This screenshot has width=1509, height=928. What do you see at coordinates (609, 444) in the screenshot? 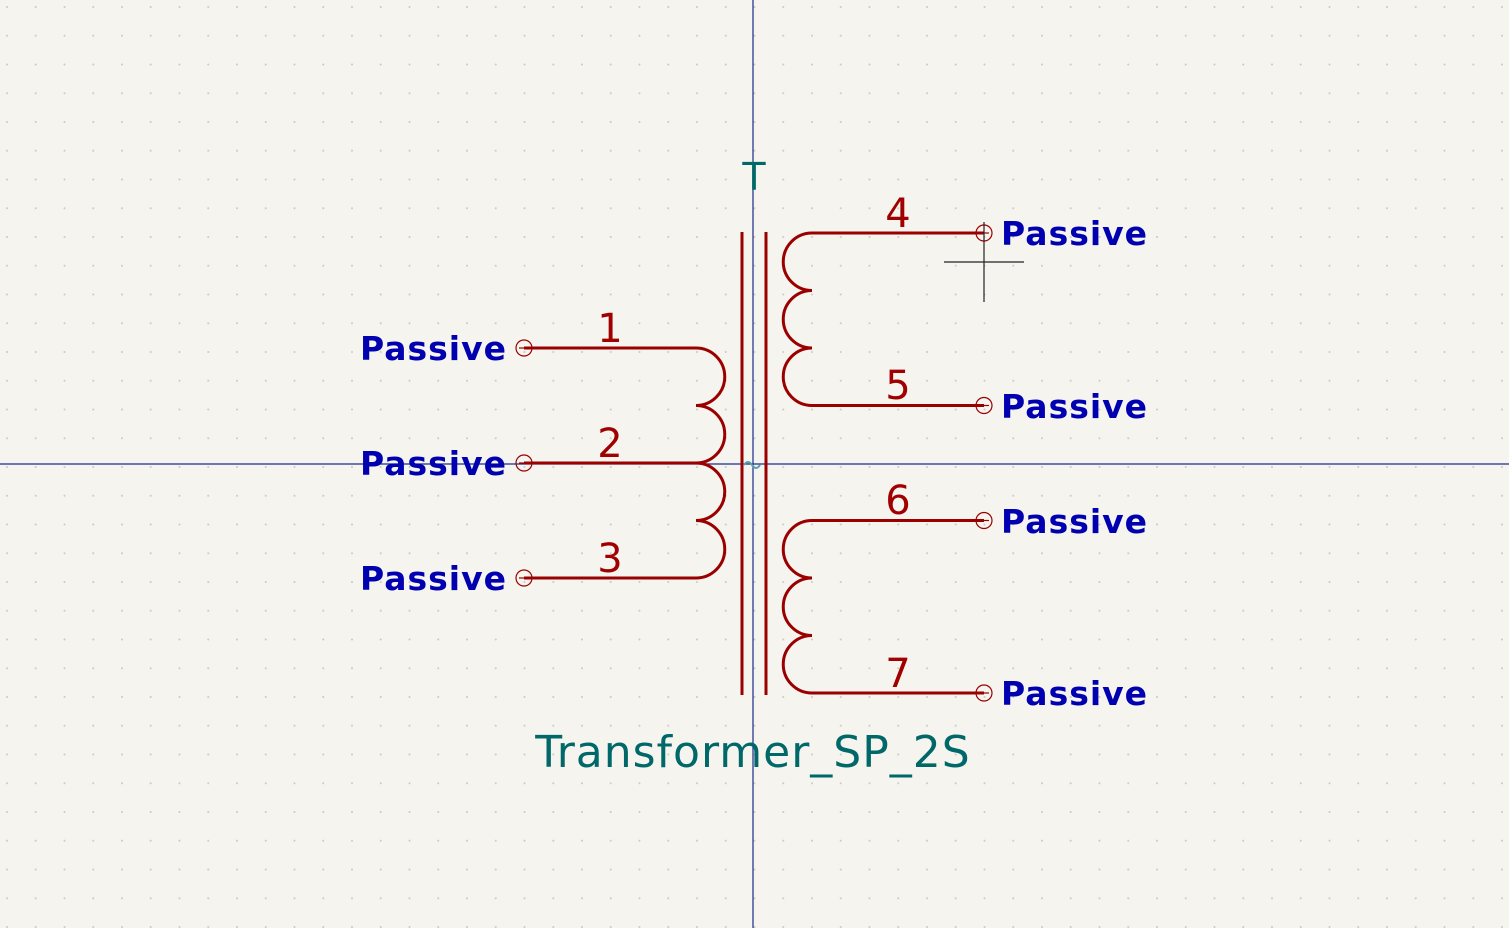
I see `pin-2-number: 2` at bounding box center [609, 444].